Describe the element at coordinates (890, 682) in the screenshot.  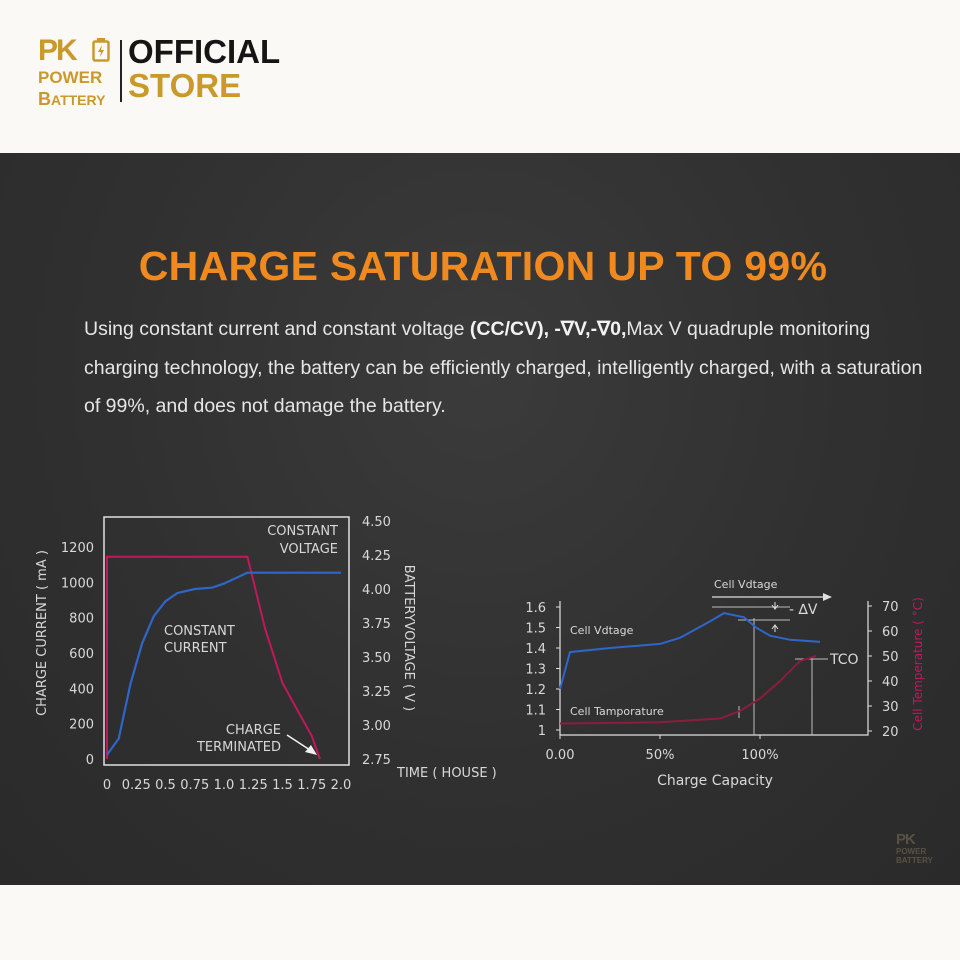
I see `chart2-y2-tick: 40` at that location.